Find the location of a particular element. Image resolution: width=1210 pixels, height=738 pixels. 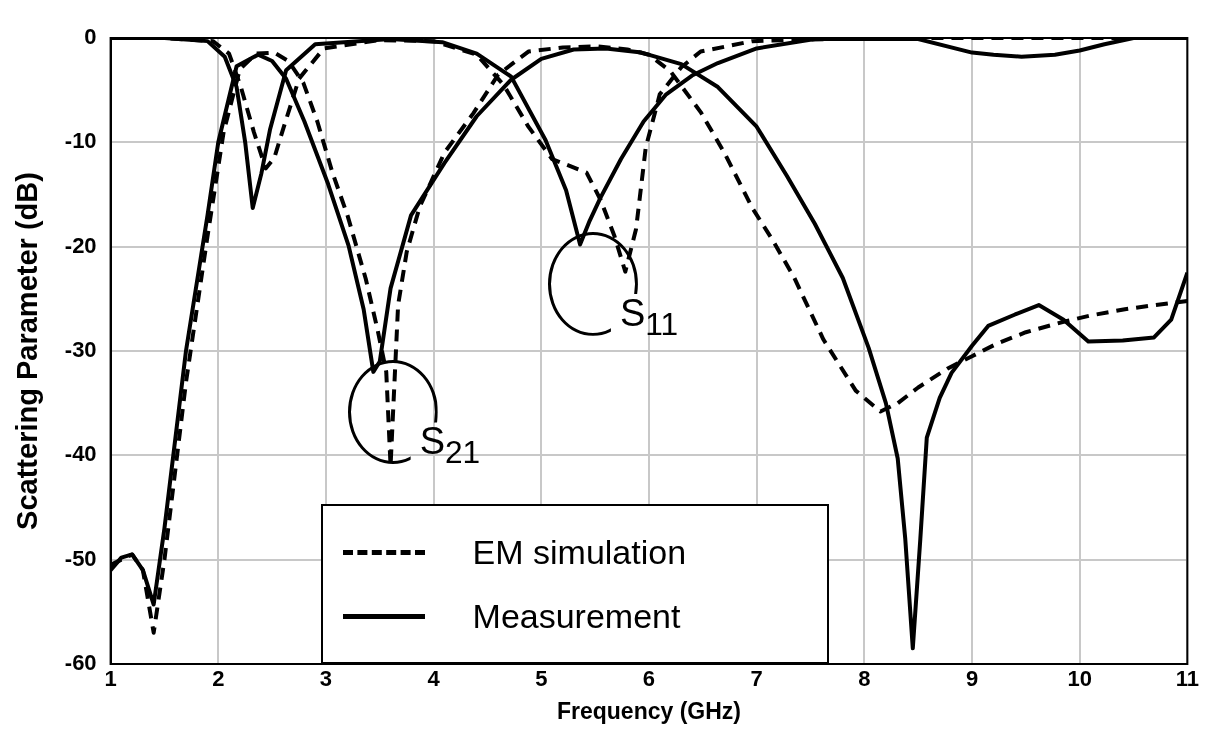

legend-label: Measurement is located at coordinates (576, 616).